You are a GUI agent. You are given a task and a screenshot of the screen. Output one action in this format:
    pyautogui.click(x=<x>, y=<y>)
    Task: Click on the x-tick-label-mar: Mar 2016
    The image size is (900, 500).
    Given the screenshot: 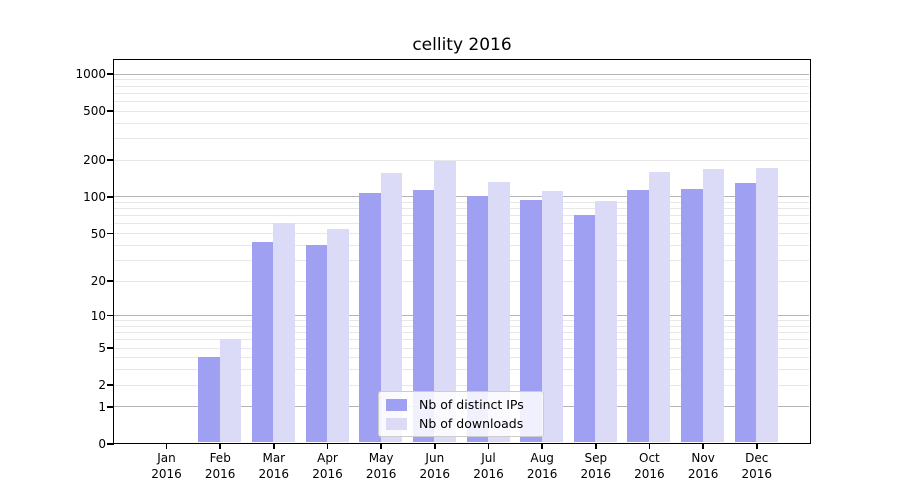 What is the action you would take?
    pyautogui.click(x=274, y=466)
    